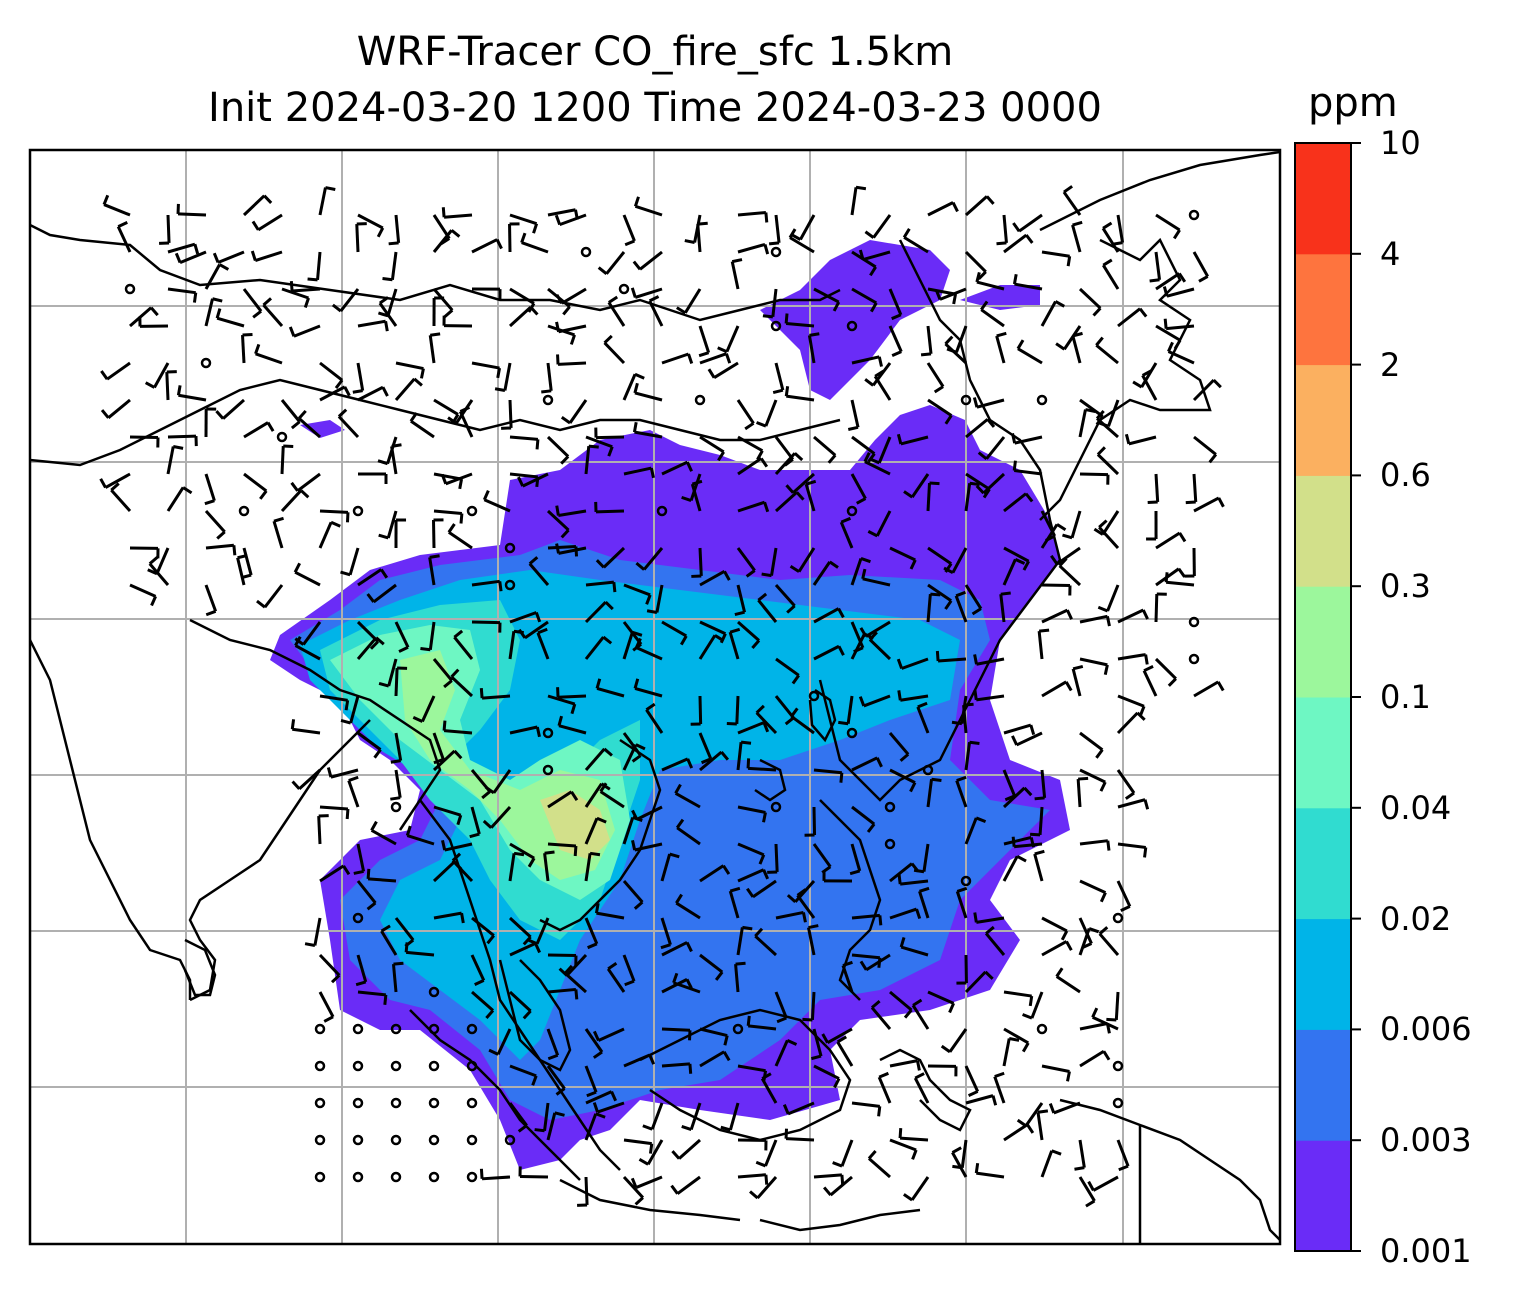 The height and width of the screenshot is (1306, 1528). Describe the element at coordinates (1390, 253) in the screenshot. I see `colorbar-tick-label: 4` at that location.